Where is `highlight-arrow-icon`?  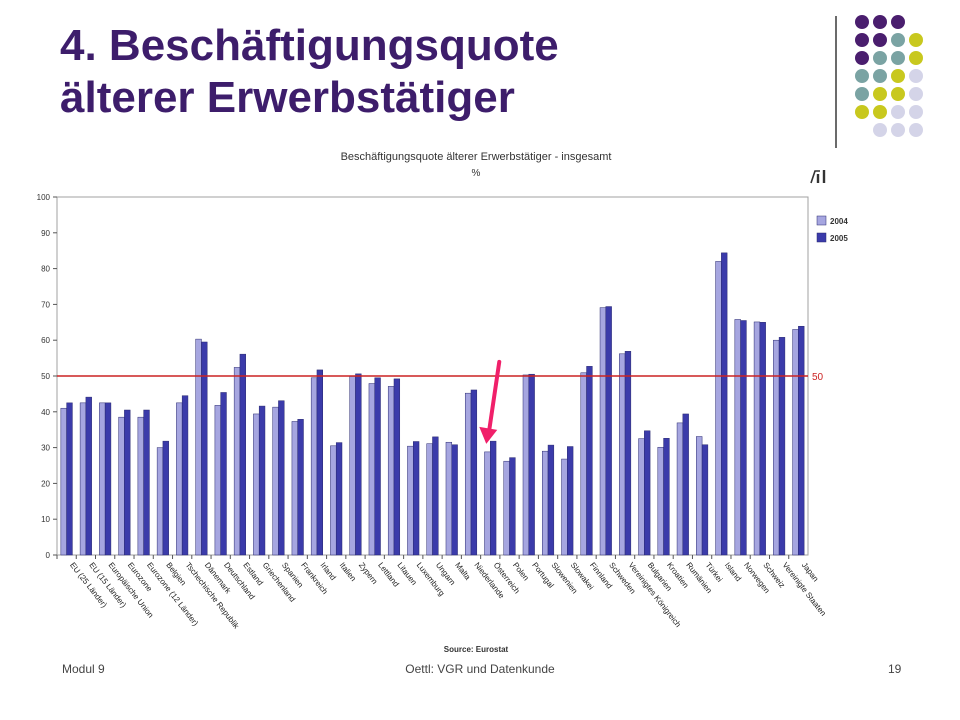 highlight-arrow-icon is located at coordinates (490, 401).